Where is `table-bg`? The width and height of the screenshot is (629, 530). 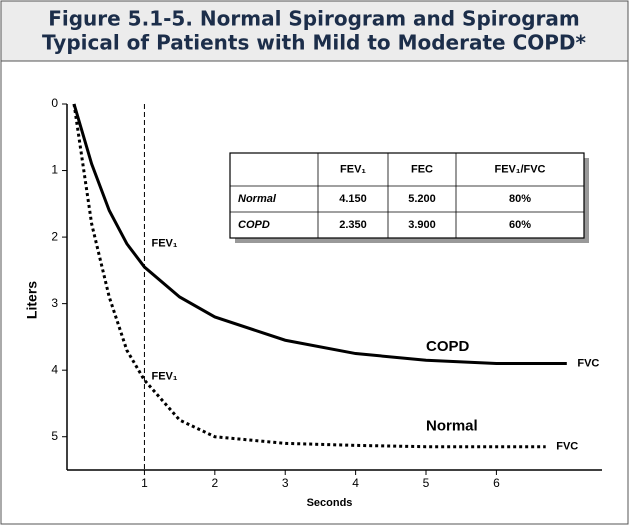
table-bg is located at coordinates (407, 195).